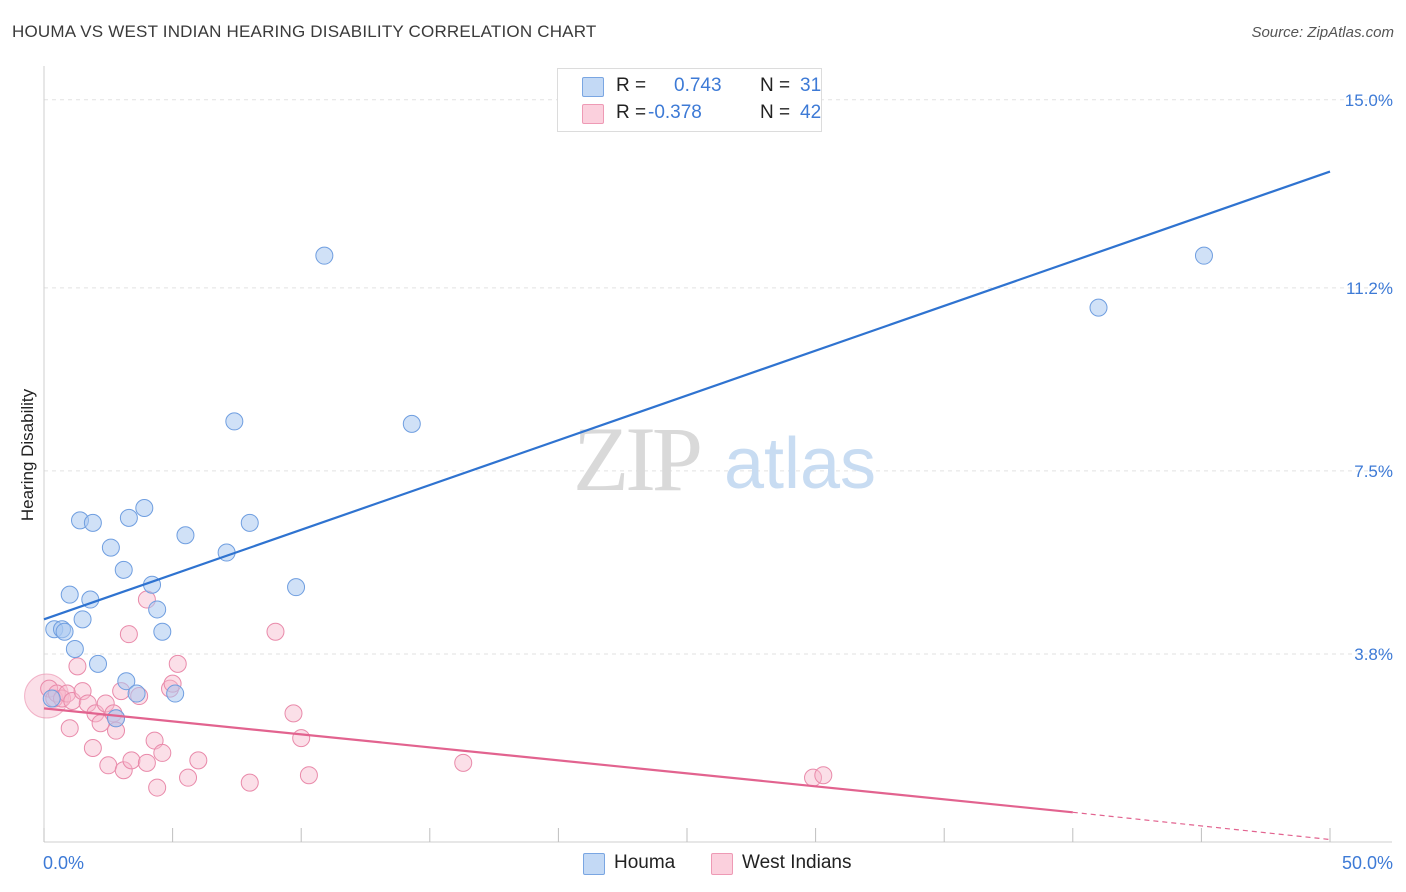  What do you see at coordinates (722, 864) in the screenshot?
I see `west-indians-legend-swatch` at bounding box center [722, 864].